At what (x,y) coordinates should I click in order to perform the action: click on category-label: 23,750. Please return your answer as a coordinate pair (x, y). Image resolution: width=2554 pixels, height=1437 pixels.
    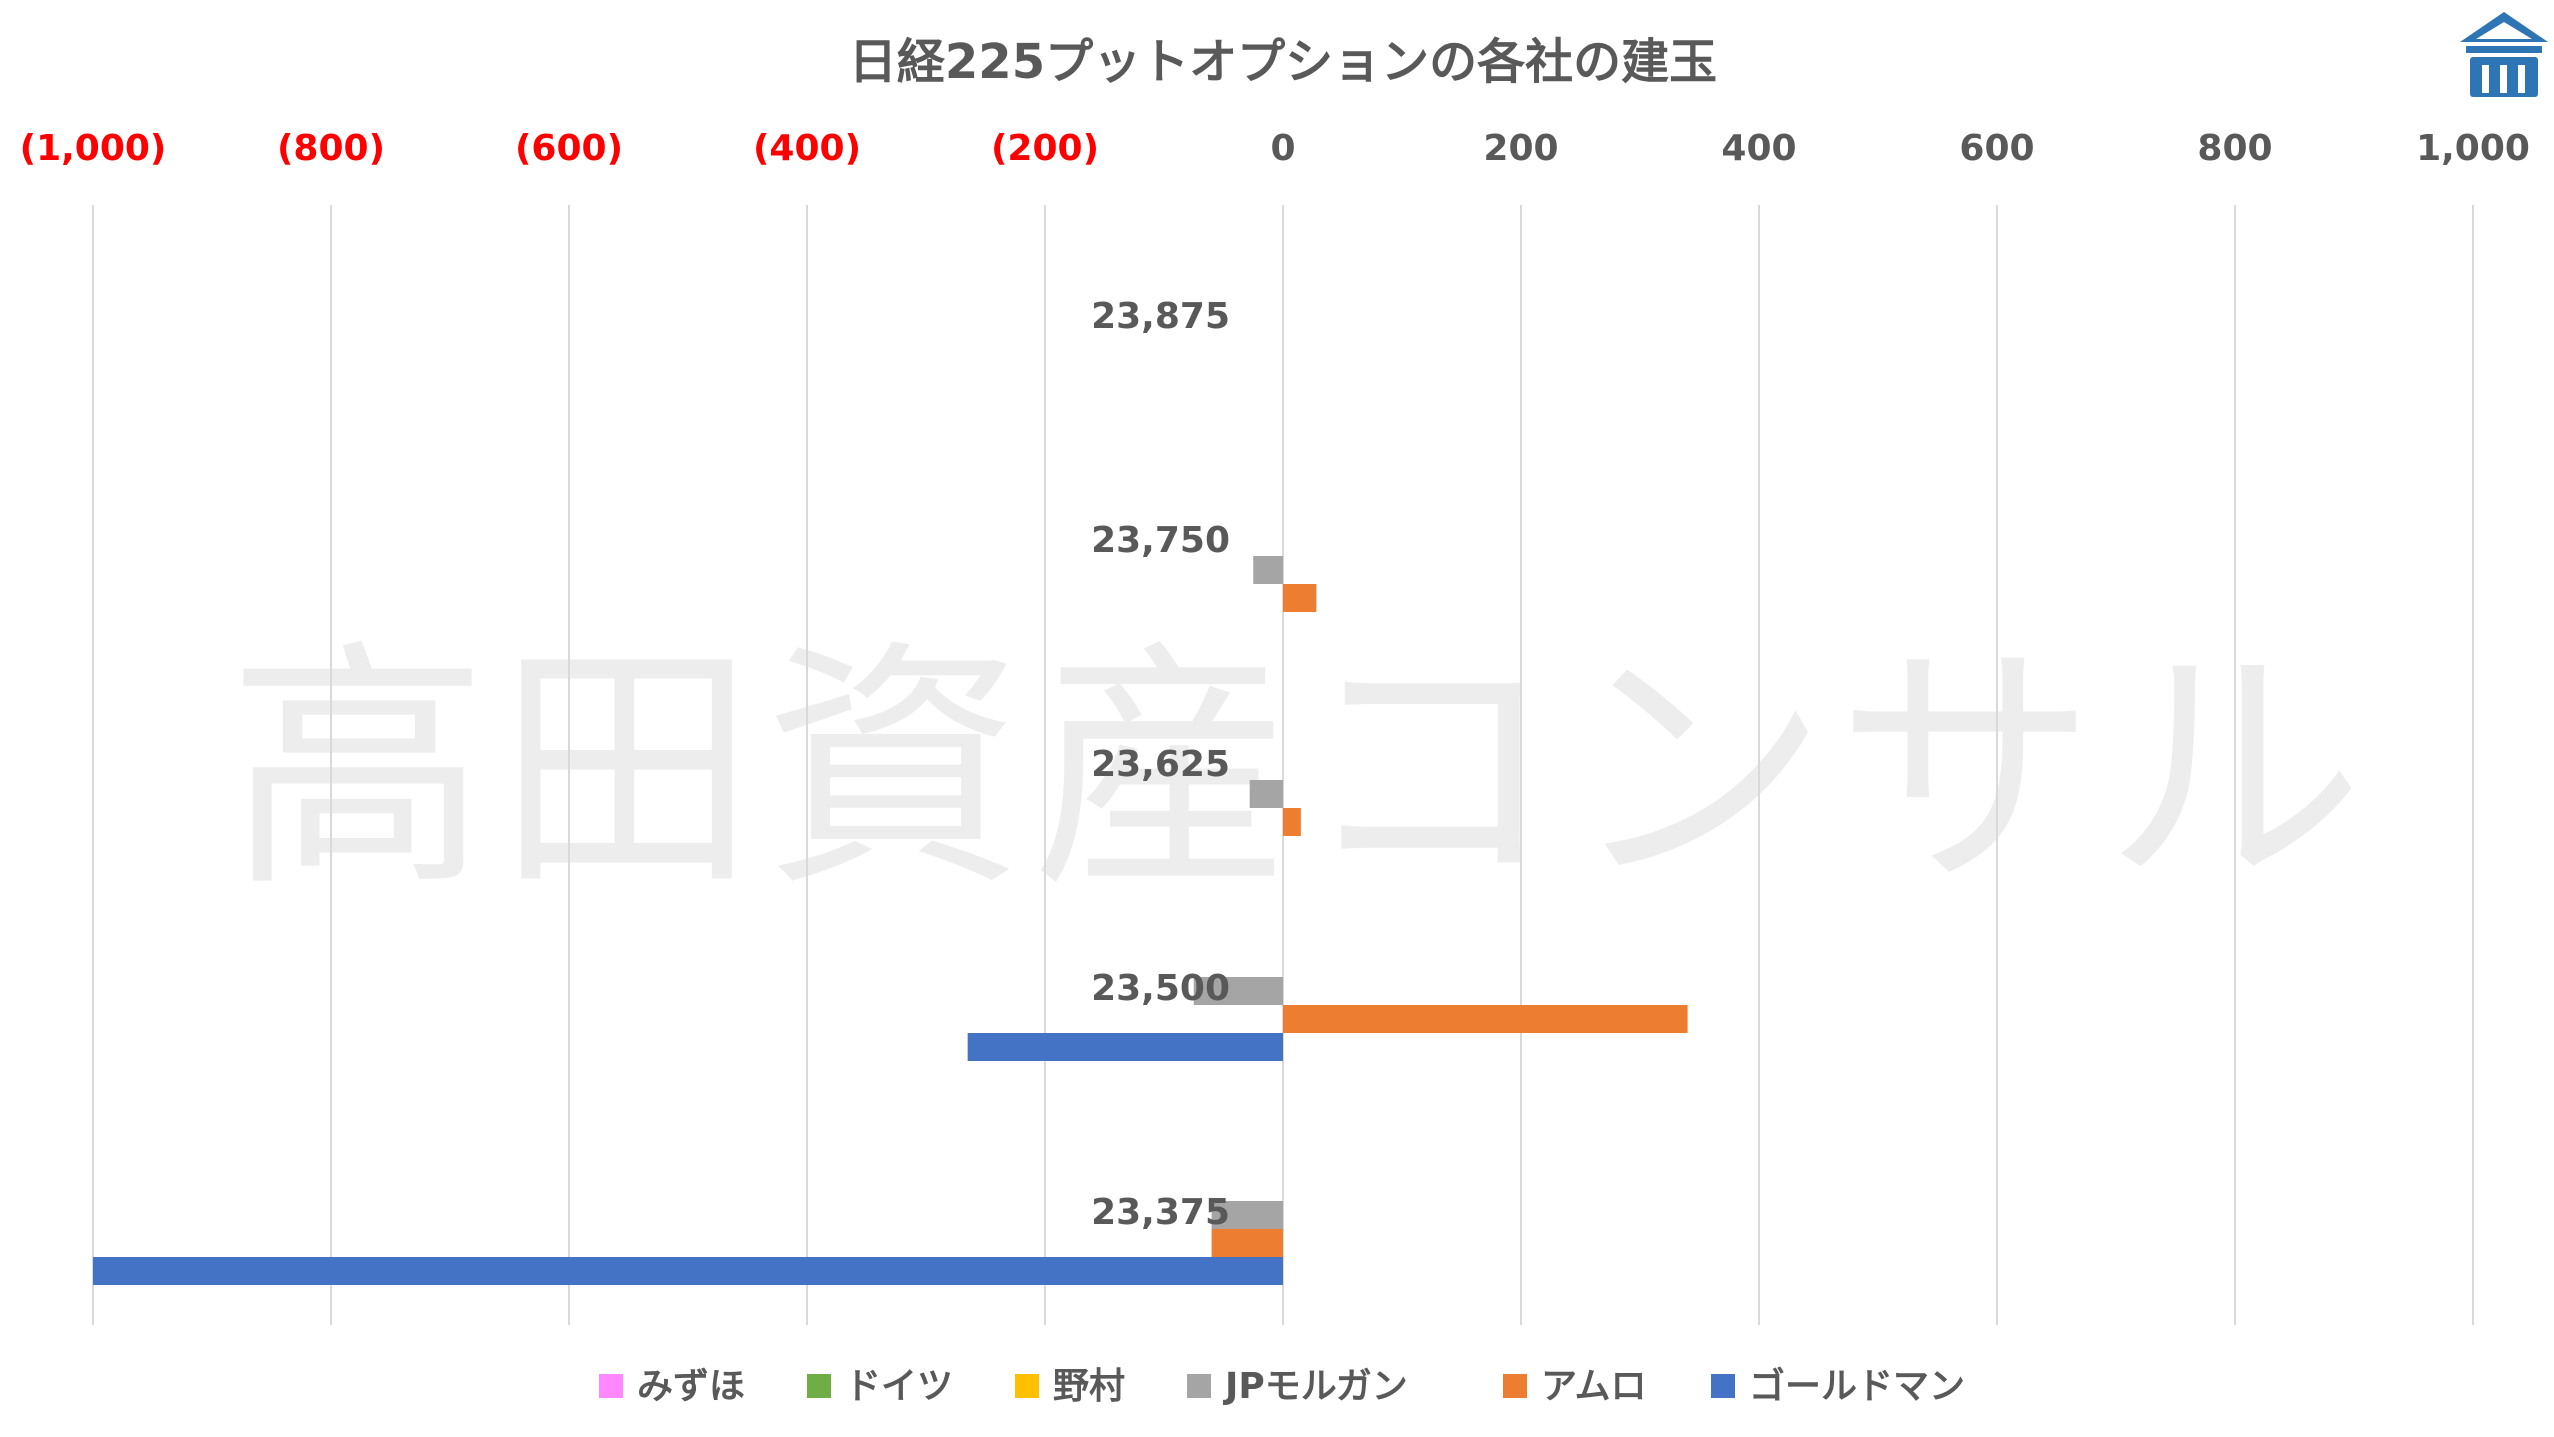
    Looking at the image, I should click on (1160, 540).